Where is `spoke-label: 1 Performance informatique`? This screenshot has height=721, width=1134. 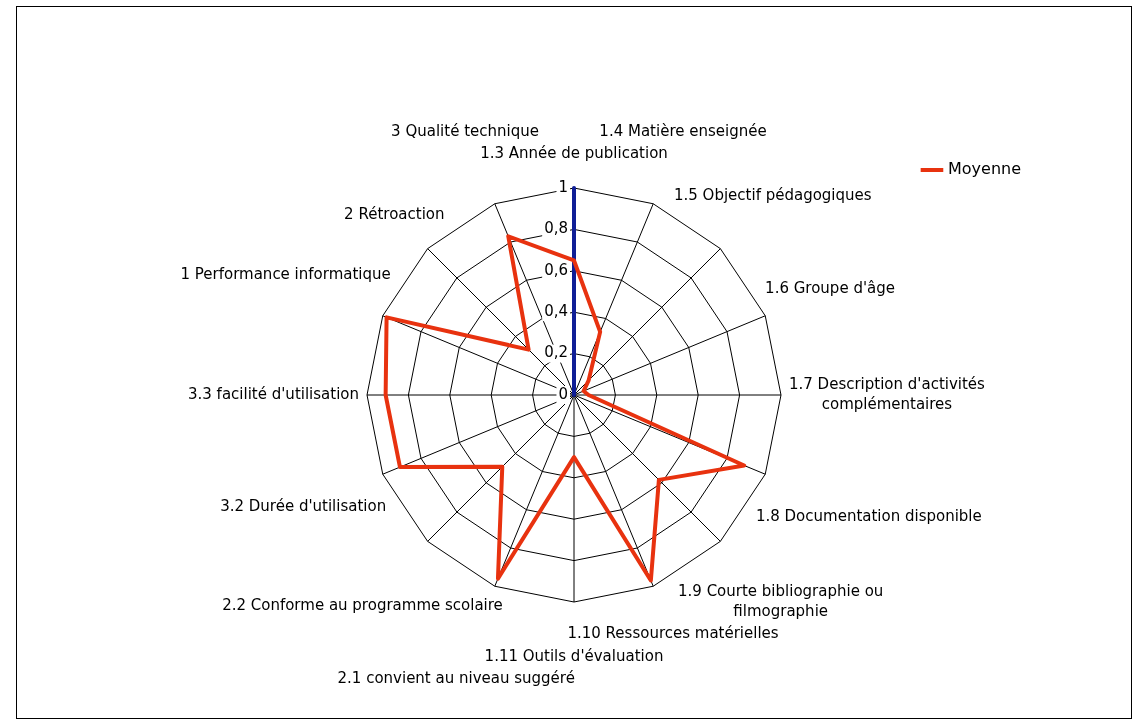
spoke-label: 1 Performance informatique is located at coordinates (285, 274).